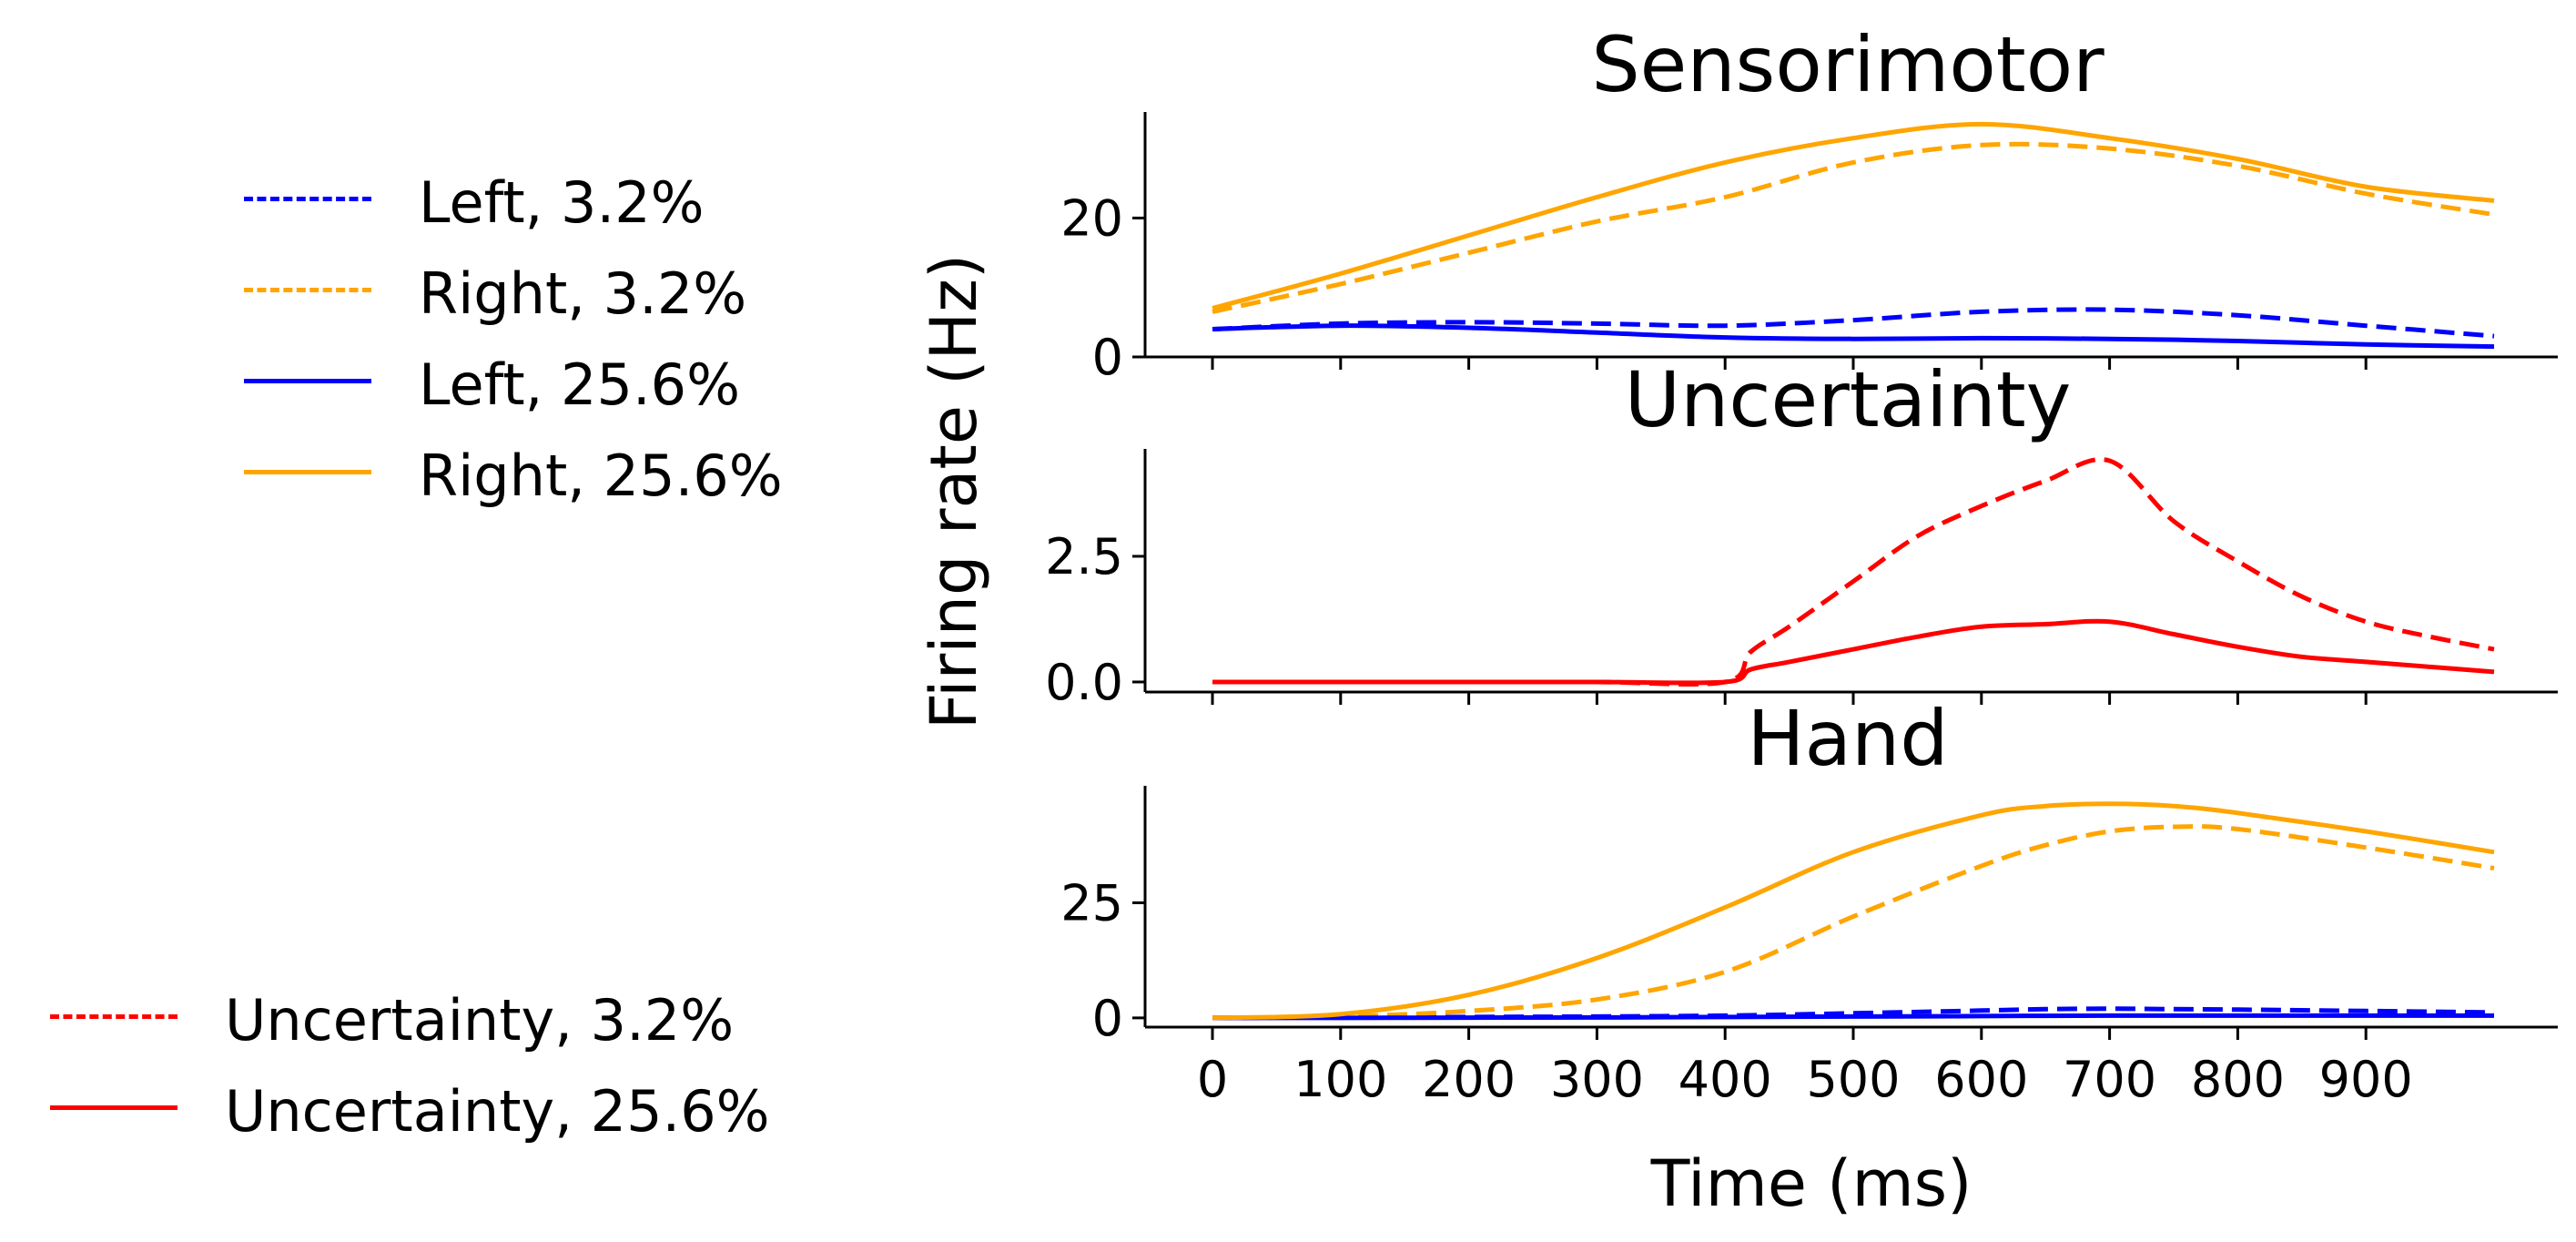 This screenshot has height=1242, width=2576. I want to click on legend-label: Uncertainty, 25.6%, so click(497, 1111).